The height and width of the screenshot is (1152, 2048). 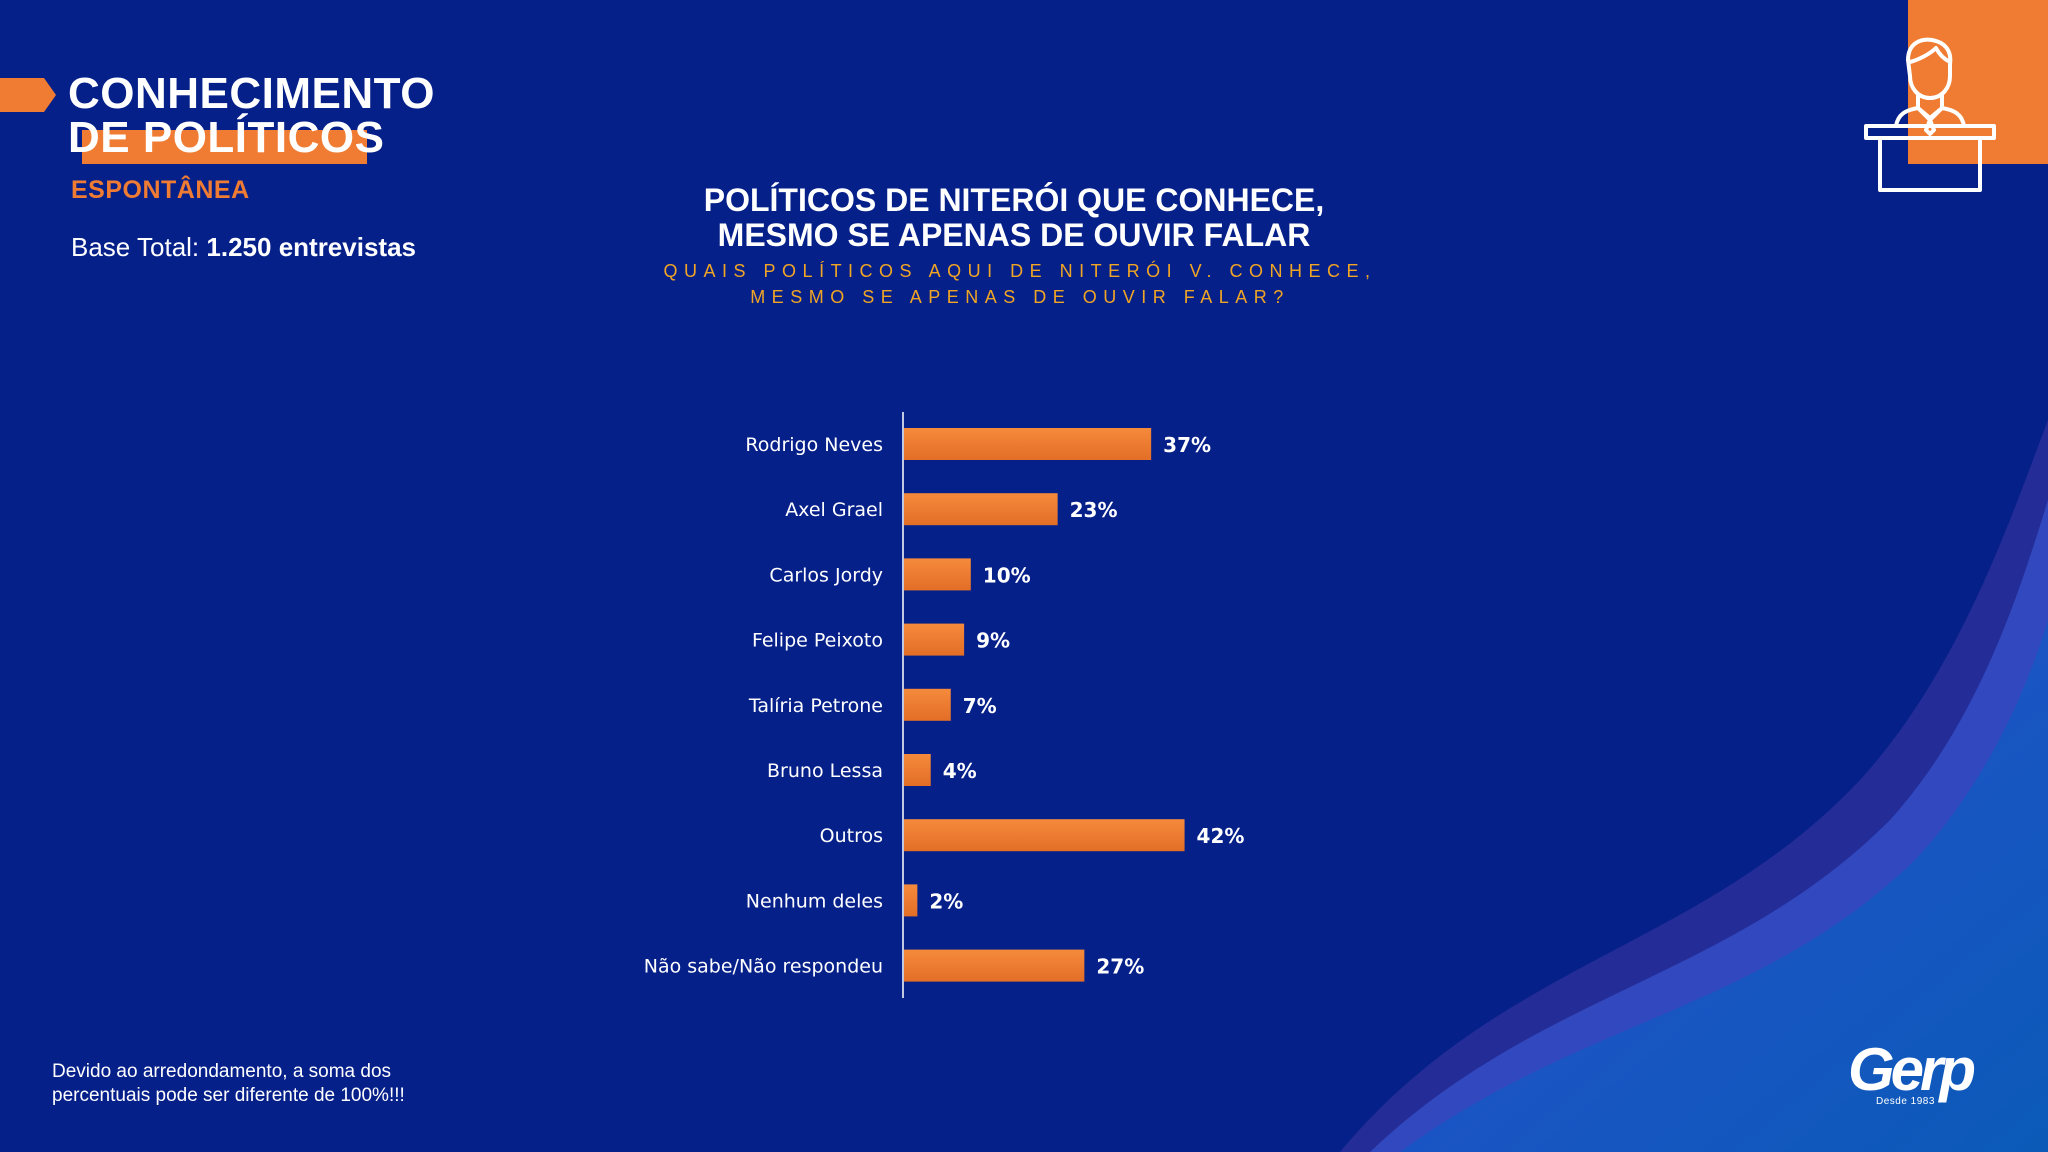 I want to click on value-label: 27%, so click(x=1120, y=967).